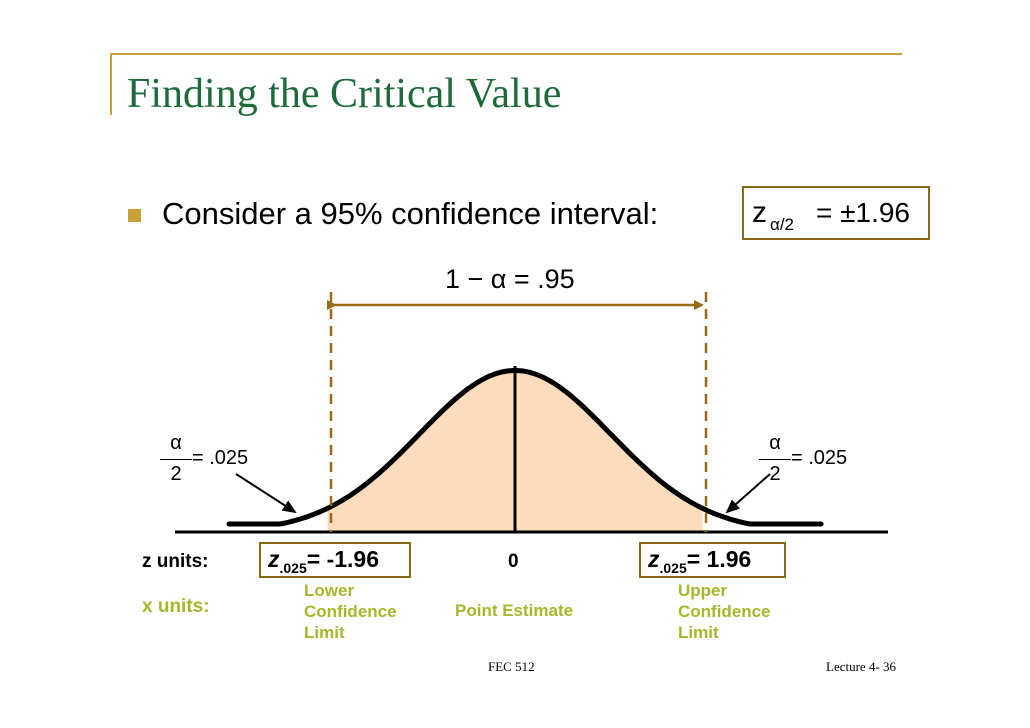 Image resolution: width=1030 pixels, height=728 pixels. I want to click on upper-limit-line-3: Limit, so click(698, 632).